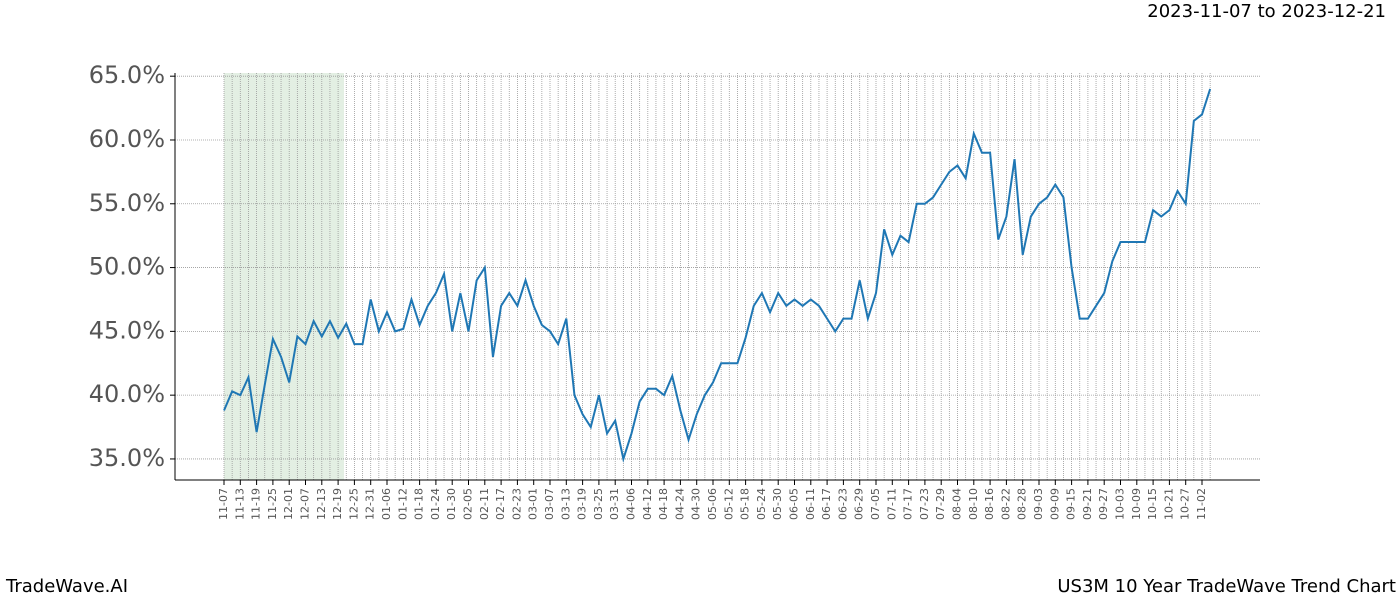  I want to click on x-tick-label: 12-07, so click(305, 504).